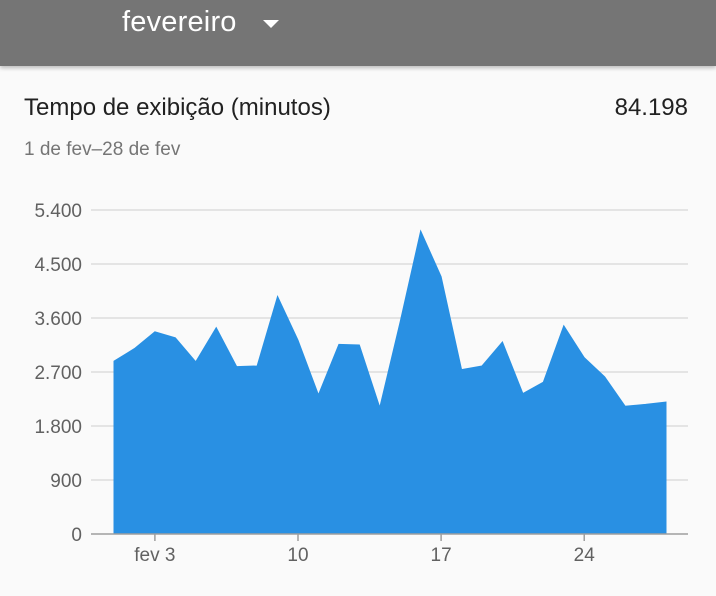 This screenshot has height=596, width=716. Describe the element at coordinates (58, 319) in the screenshot. I see `y-tick-label: 3.600` at that location.